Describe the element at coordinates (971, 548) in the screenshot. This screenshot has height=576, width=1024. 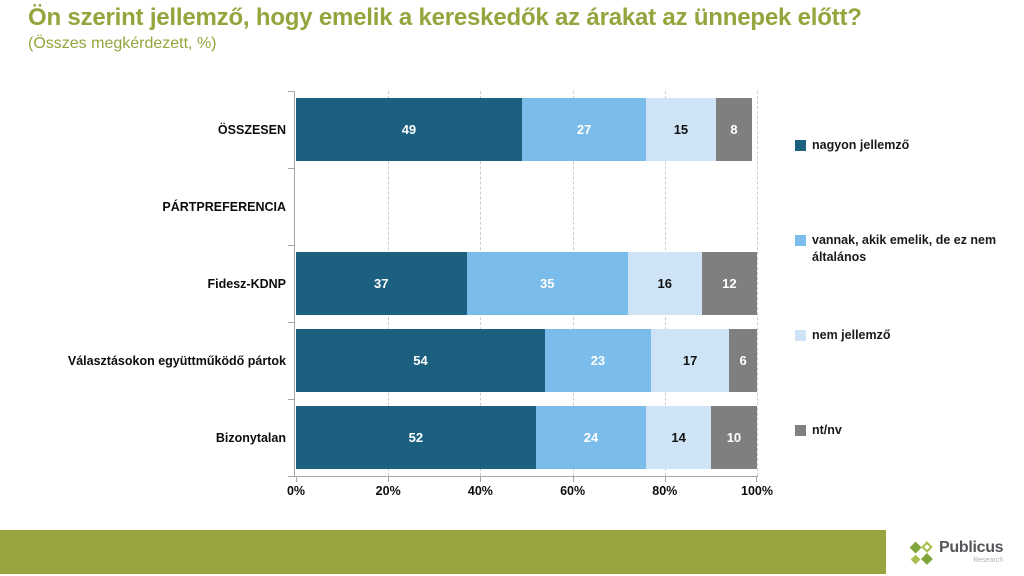
I see `brand-name: Publicus` at that location.